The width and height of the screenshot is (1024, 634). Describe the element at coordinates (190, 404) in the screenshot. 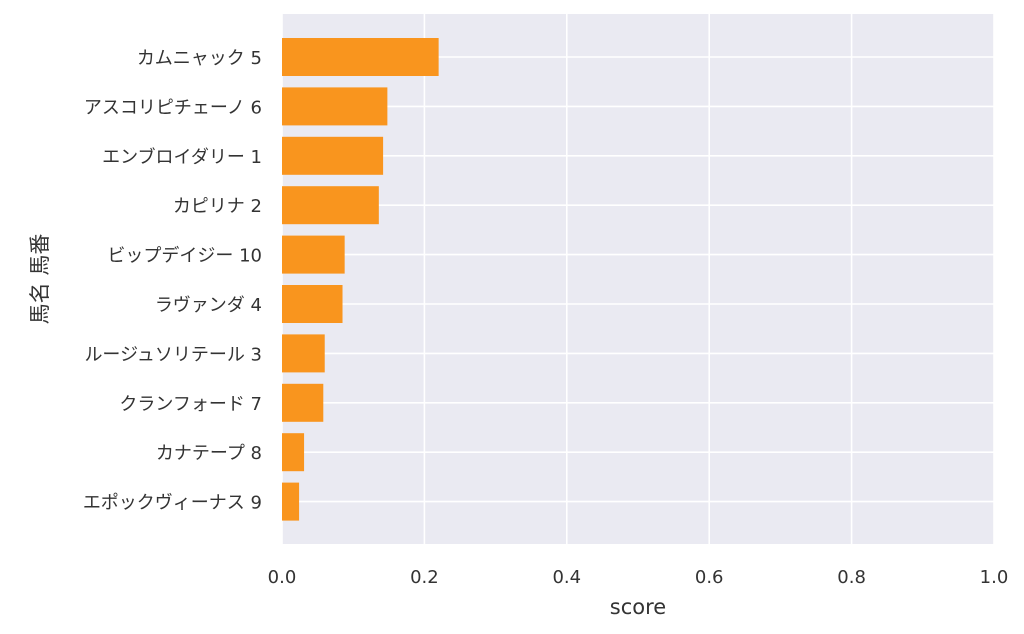

I see `y-tick-label: クランフォード 7` at that location.